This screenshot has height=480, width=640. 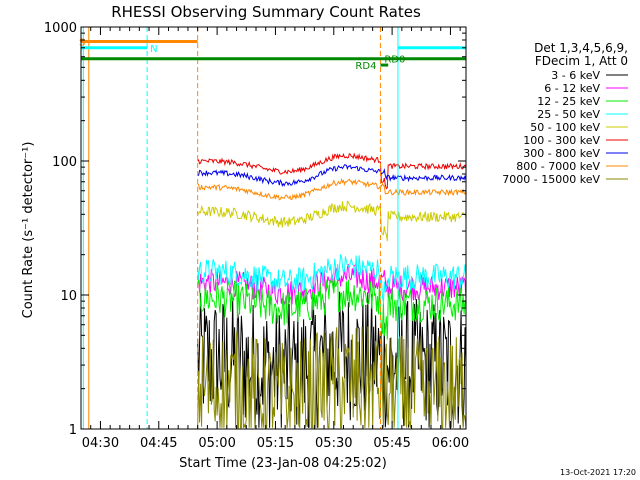 I want to click on flag-label-3: RD0, so click(x=394, y=60).